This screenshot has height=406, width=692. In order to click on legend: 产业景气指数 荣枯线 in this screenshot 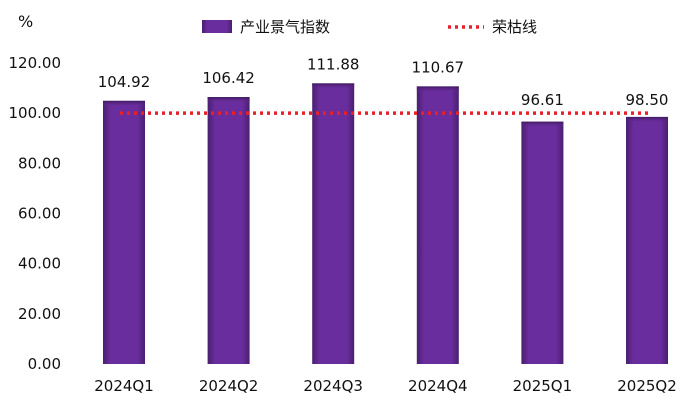, I will do `click(369, 27)`.